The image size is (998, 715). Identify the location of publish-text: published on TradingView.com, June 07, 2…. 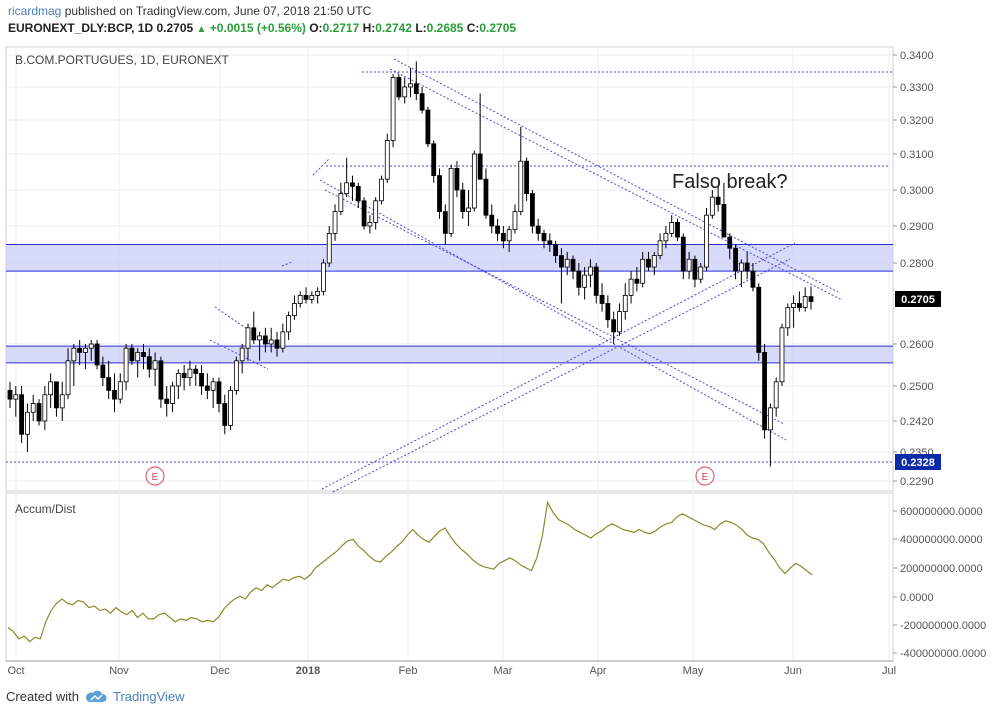
(216, 11).